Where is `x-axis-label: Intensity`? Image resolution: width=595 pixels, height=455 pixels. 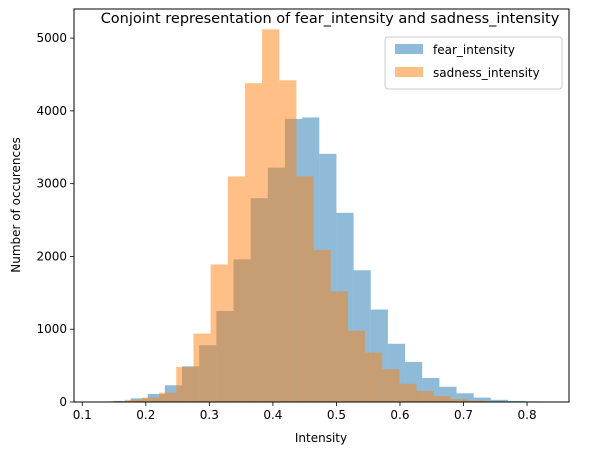
x-axis-label: Intensity is located at coordinates (321, 438).